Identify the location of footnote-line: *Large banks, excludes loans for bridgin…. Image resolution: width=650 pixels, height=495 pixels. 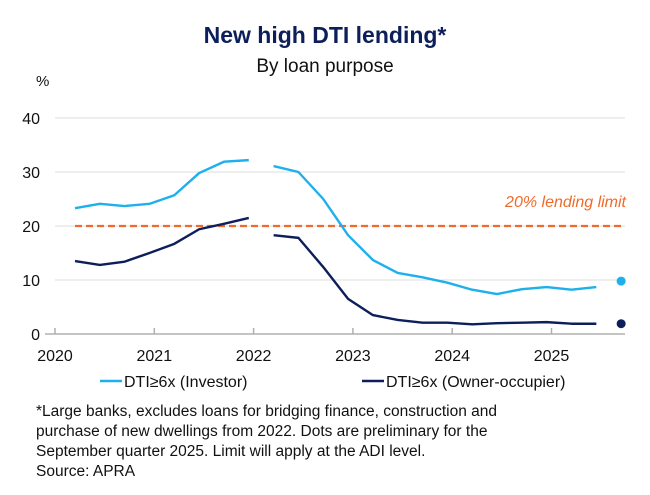
(266, 411).